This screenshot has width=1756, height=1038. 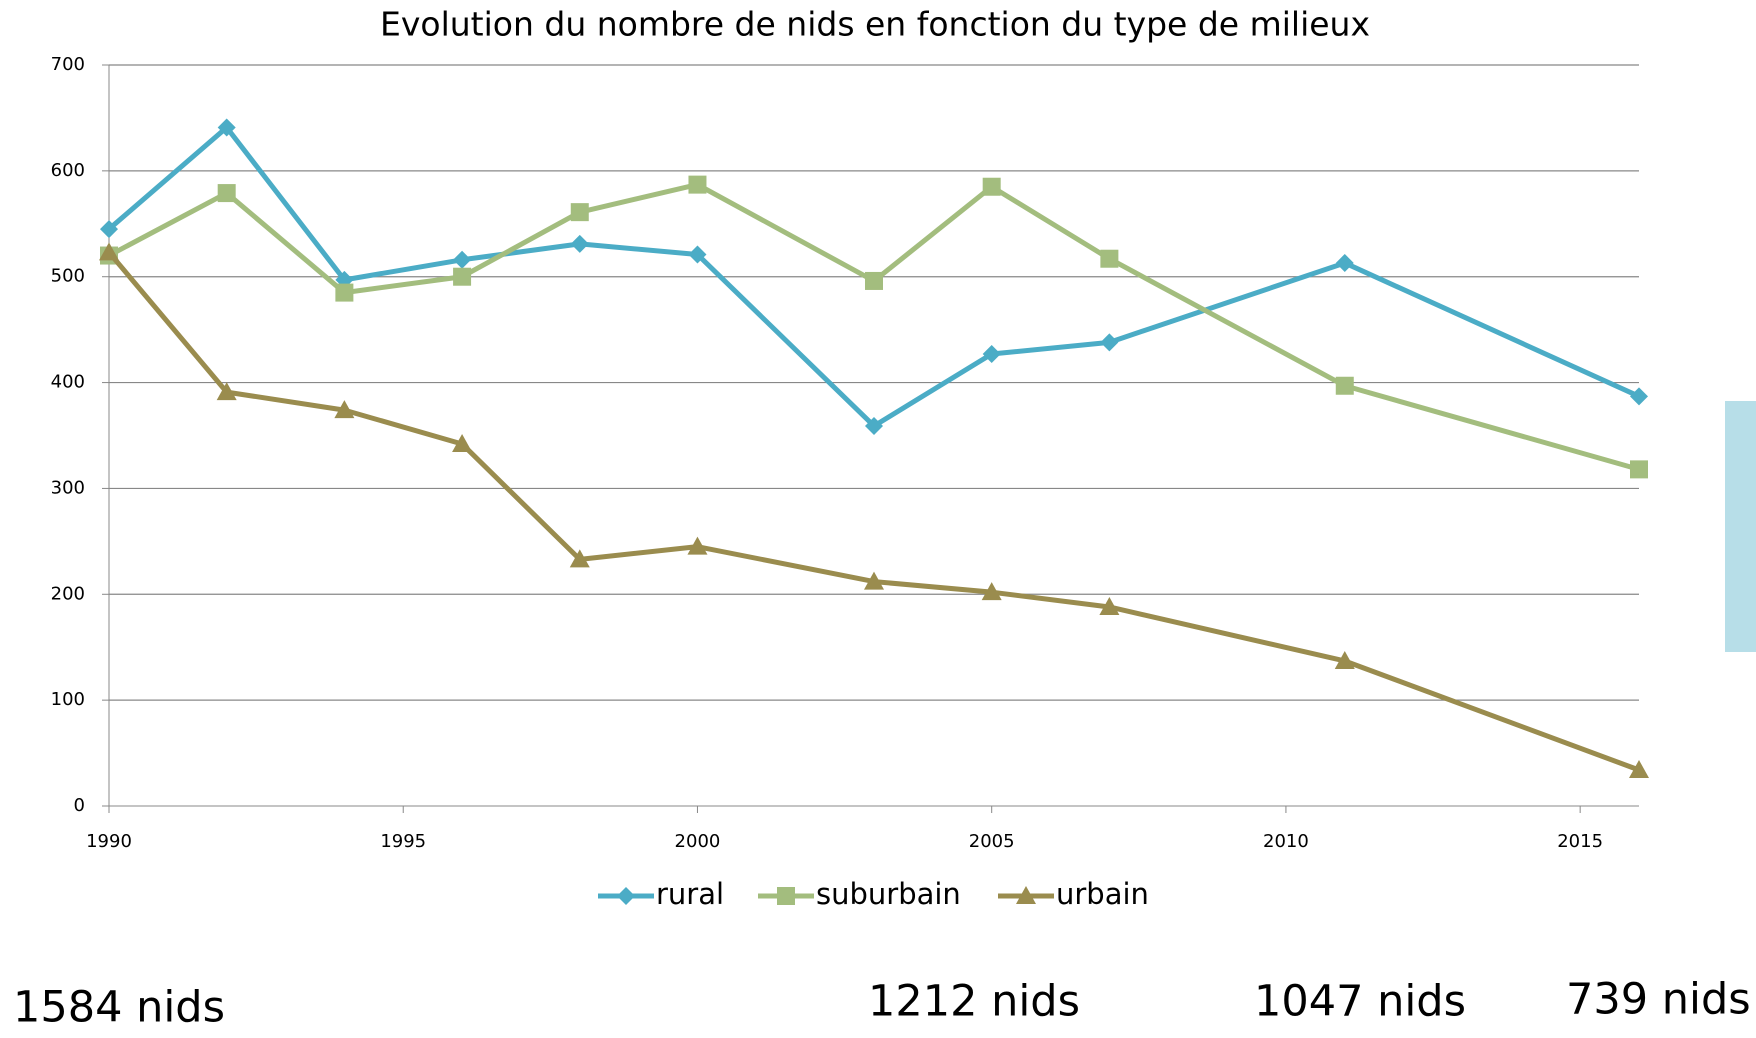 I want to click on x-tick-label: 1995, so click(x=403, y=841).